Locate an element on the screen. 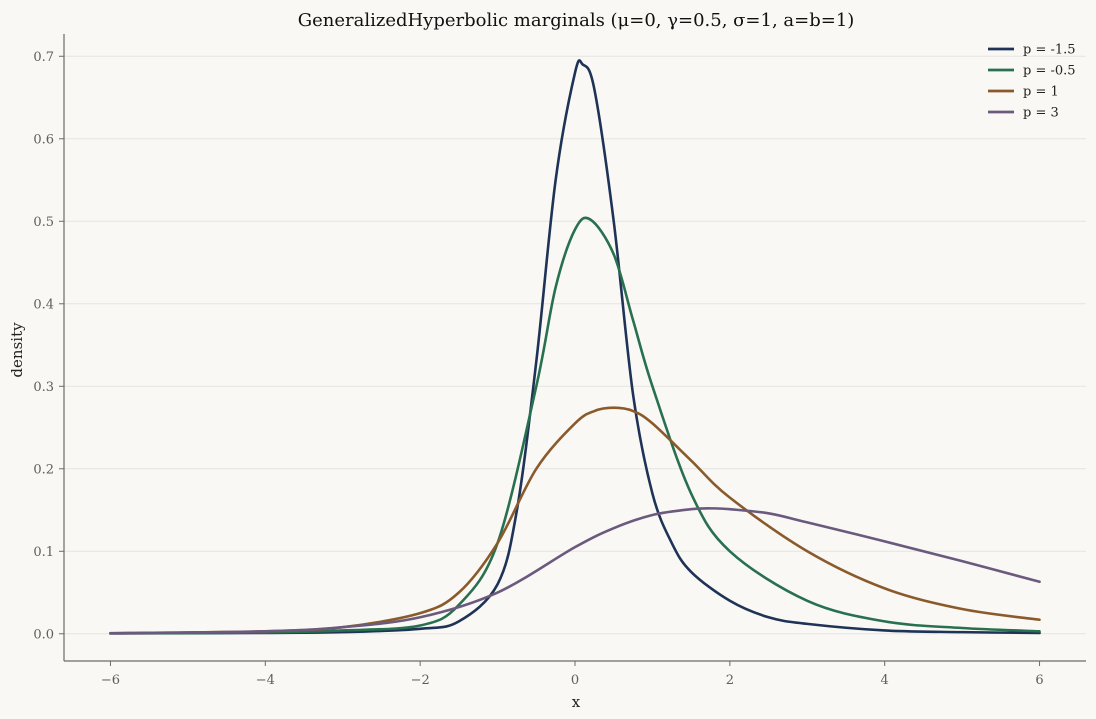 The width and height of the screenshot is (1096, 719). y-tick-label: 0.1 is located at coordinates (43, 552).